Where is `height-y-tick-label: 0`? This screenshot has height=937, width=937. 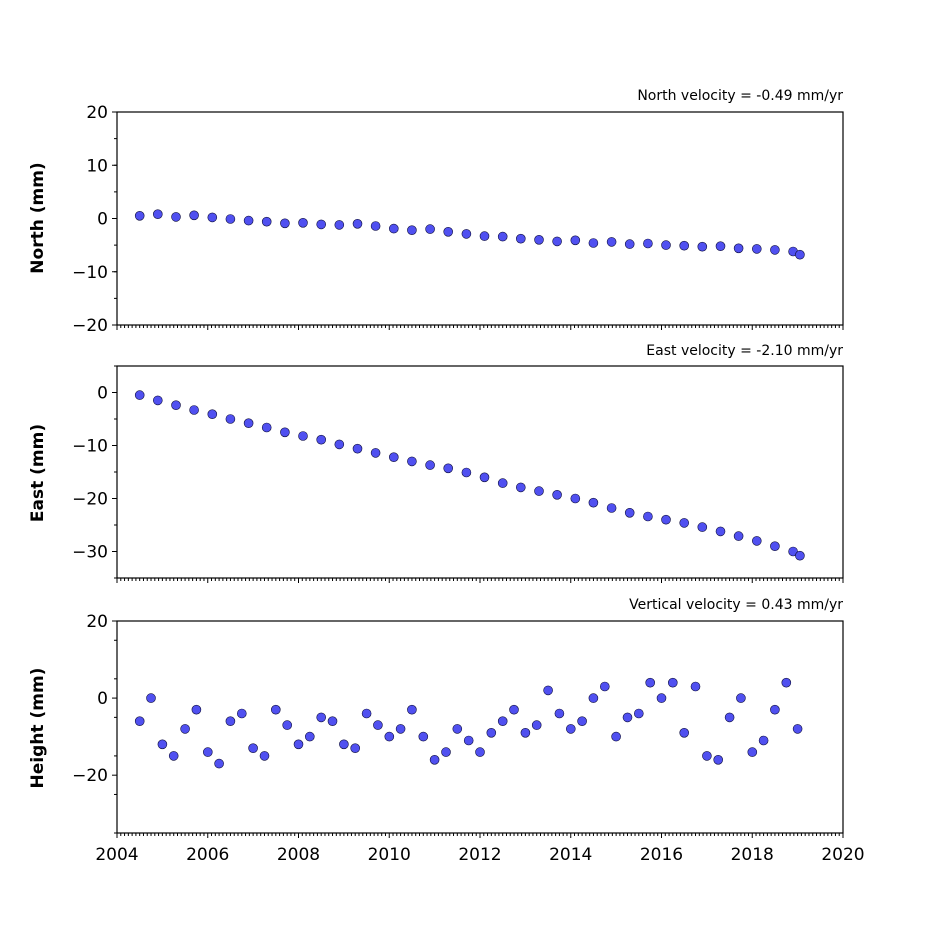 height-y-tick-label: 0 is located at coordinates (102, 699).